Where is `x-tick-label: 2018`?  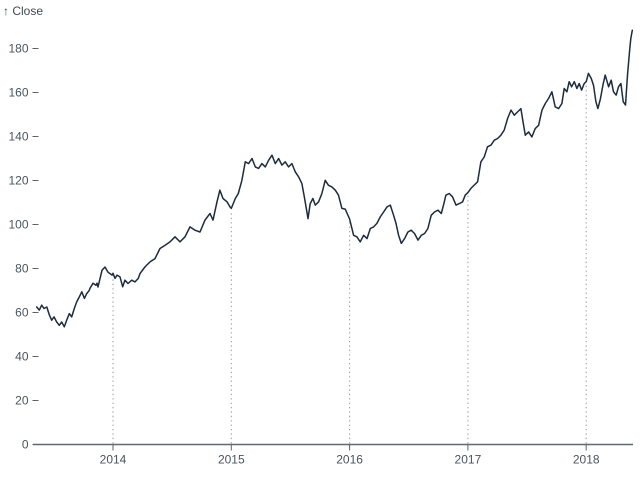
x-tick-label: 2018 is located at coordinates (586, 460).